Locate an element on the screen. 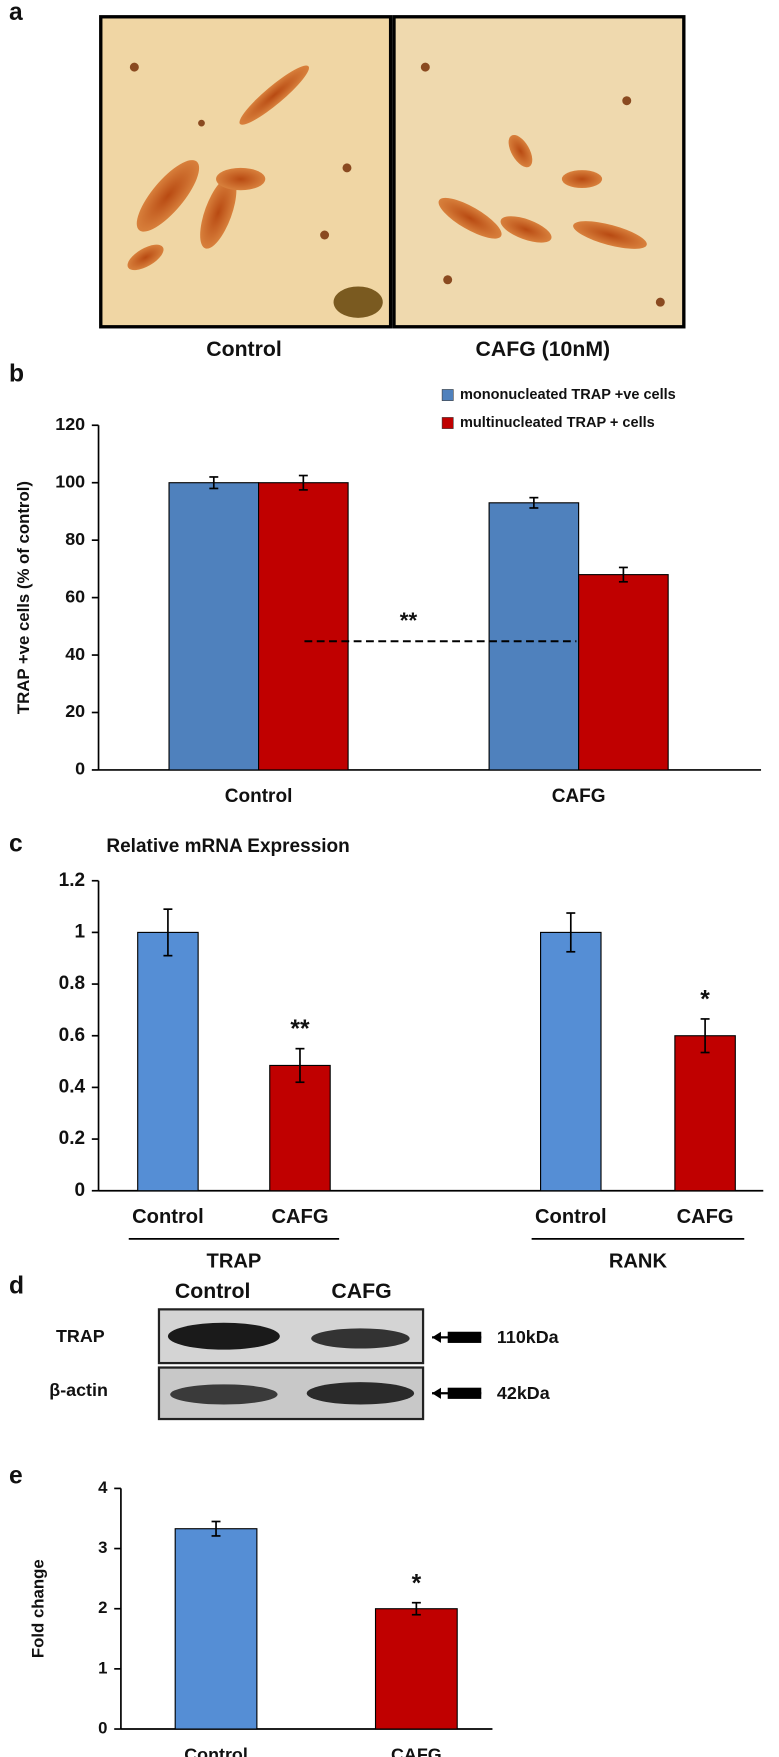 The width and height of the screenshot is (779, 1757). legend-label: mononucleated TRAP +ve cells is located at coordinates (568, 395).